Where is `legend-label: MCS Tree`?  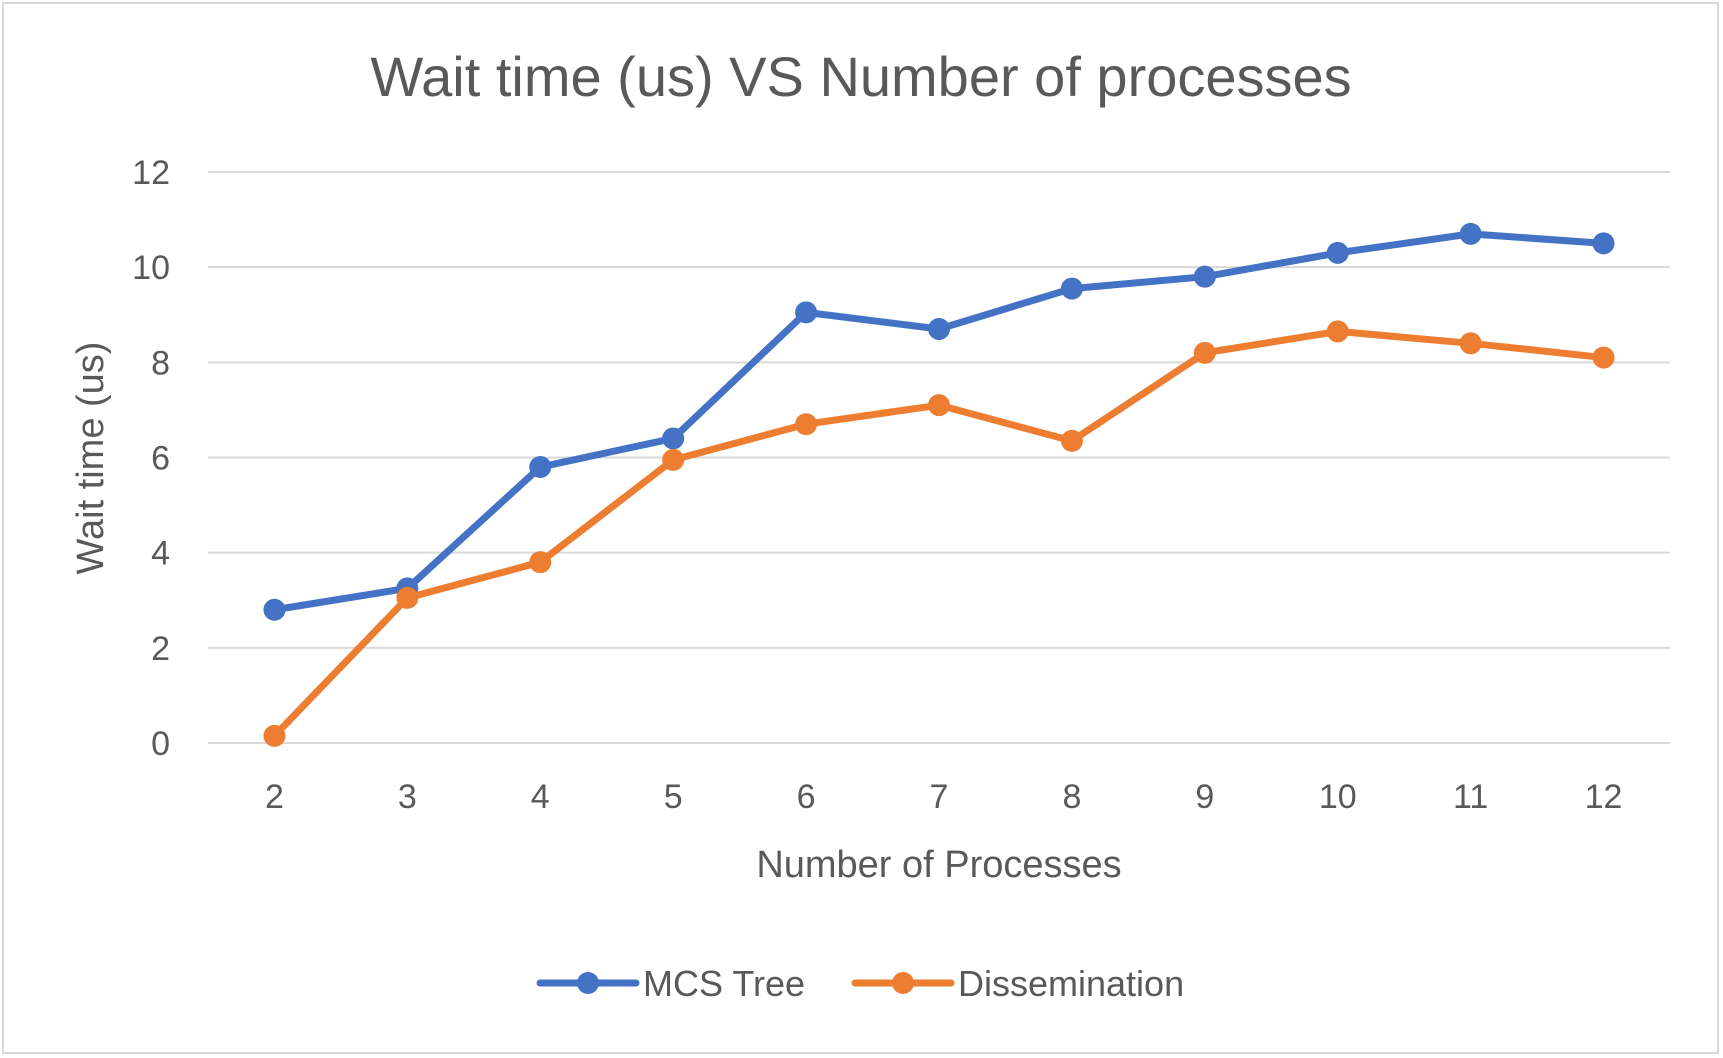 legend-label: MCS Tree is located at coordinates (724, 983).